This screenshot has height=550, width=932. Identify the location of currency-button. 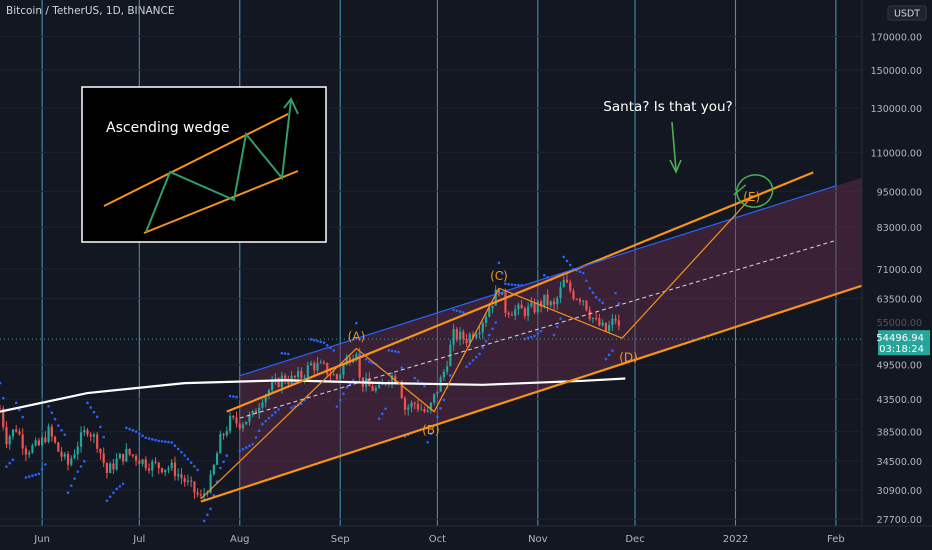
(907, 13).